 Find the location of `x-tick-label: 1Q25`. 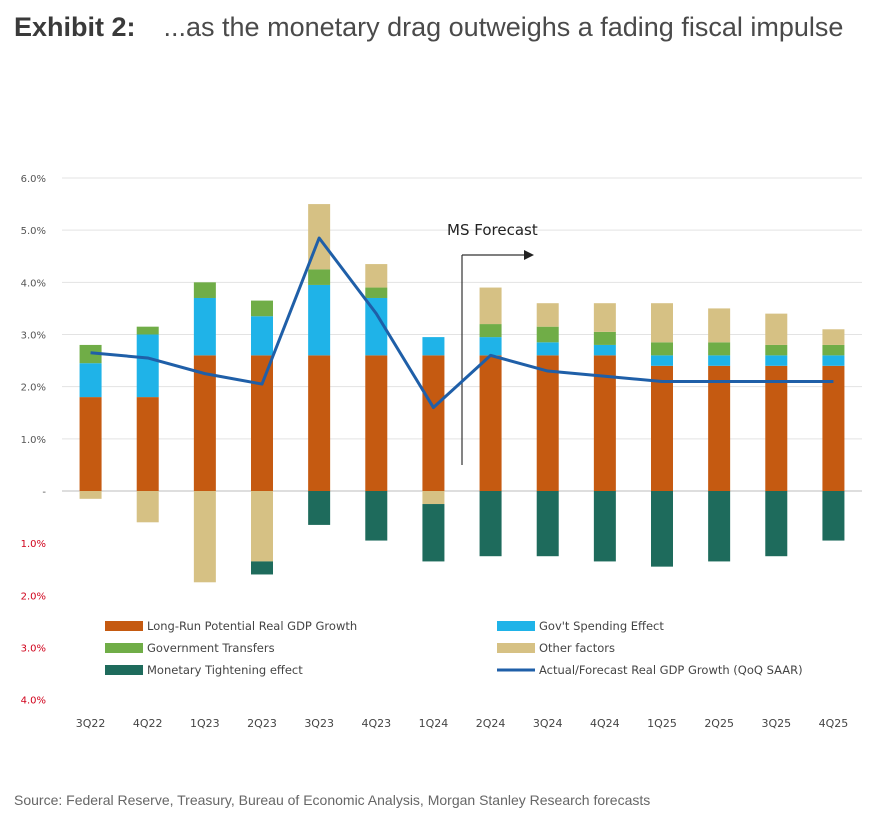

x-tick-label: 1Q25 is located at coordinates (662, 723).